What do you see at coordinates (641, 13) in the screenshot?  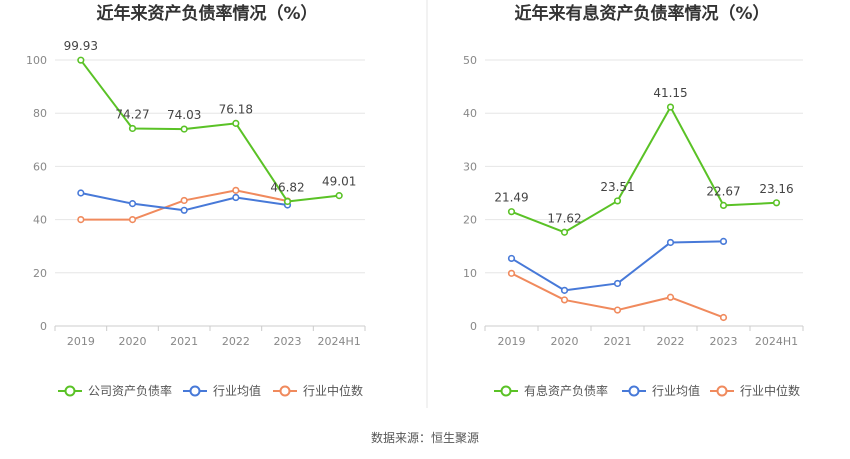 I see `chart-title: 近年来有息资产负债率情况（%）` at bounding box center [641, 13].